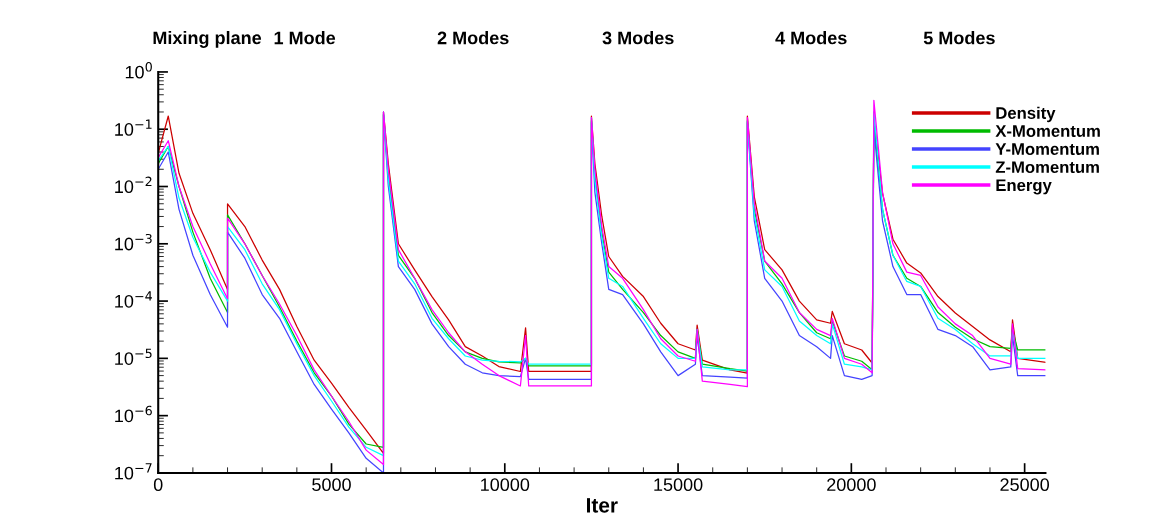  What do you see at coordinates (207, 39) in the screenshot?
I see `text: Mixing plane` at bounding box center [207, 39].